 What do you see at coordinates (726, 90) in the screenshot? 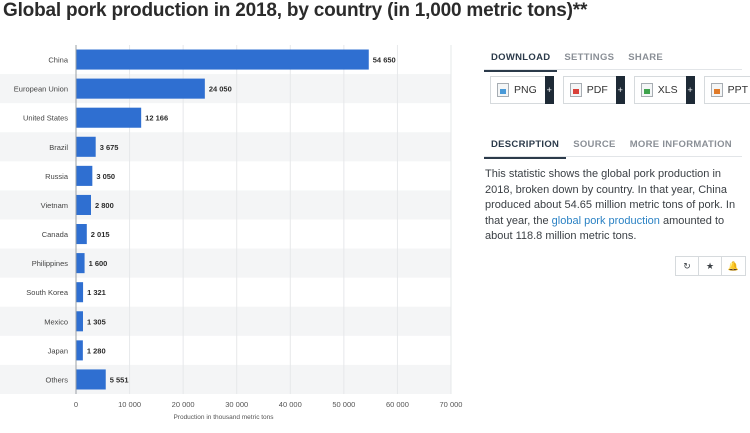
I see `download-ppt-button: PPT +` at bounding box center [726, 90].